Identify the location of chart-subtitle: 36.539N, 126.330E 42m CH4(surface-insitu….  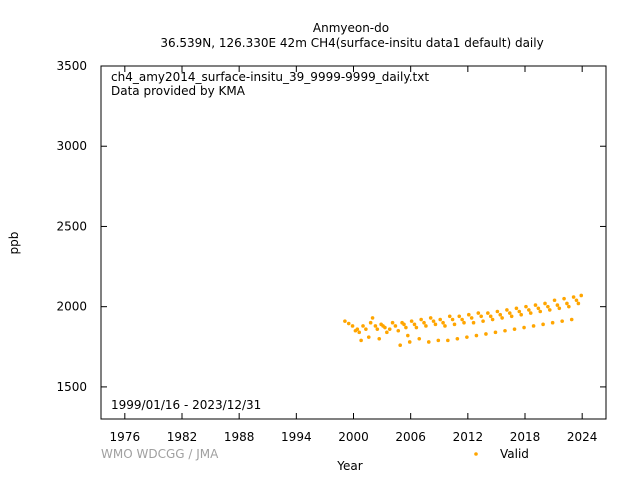
(351, 43).